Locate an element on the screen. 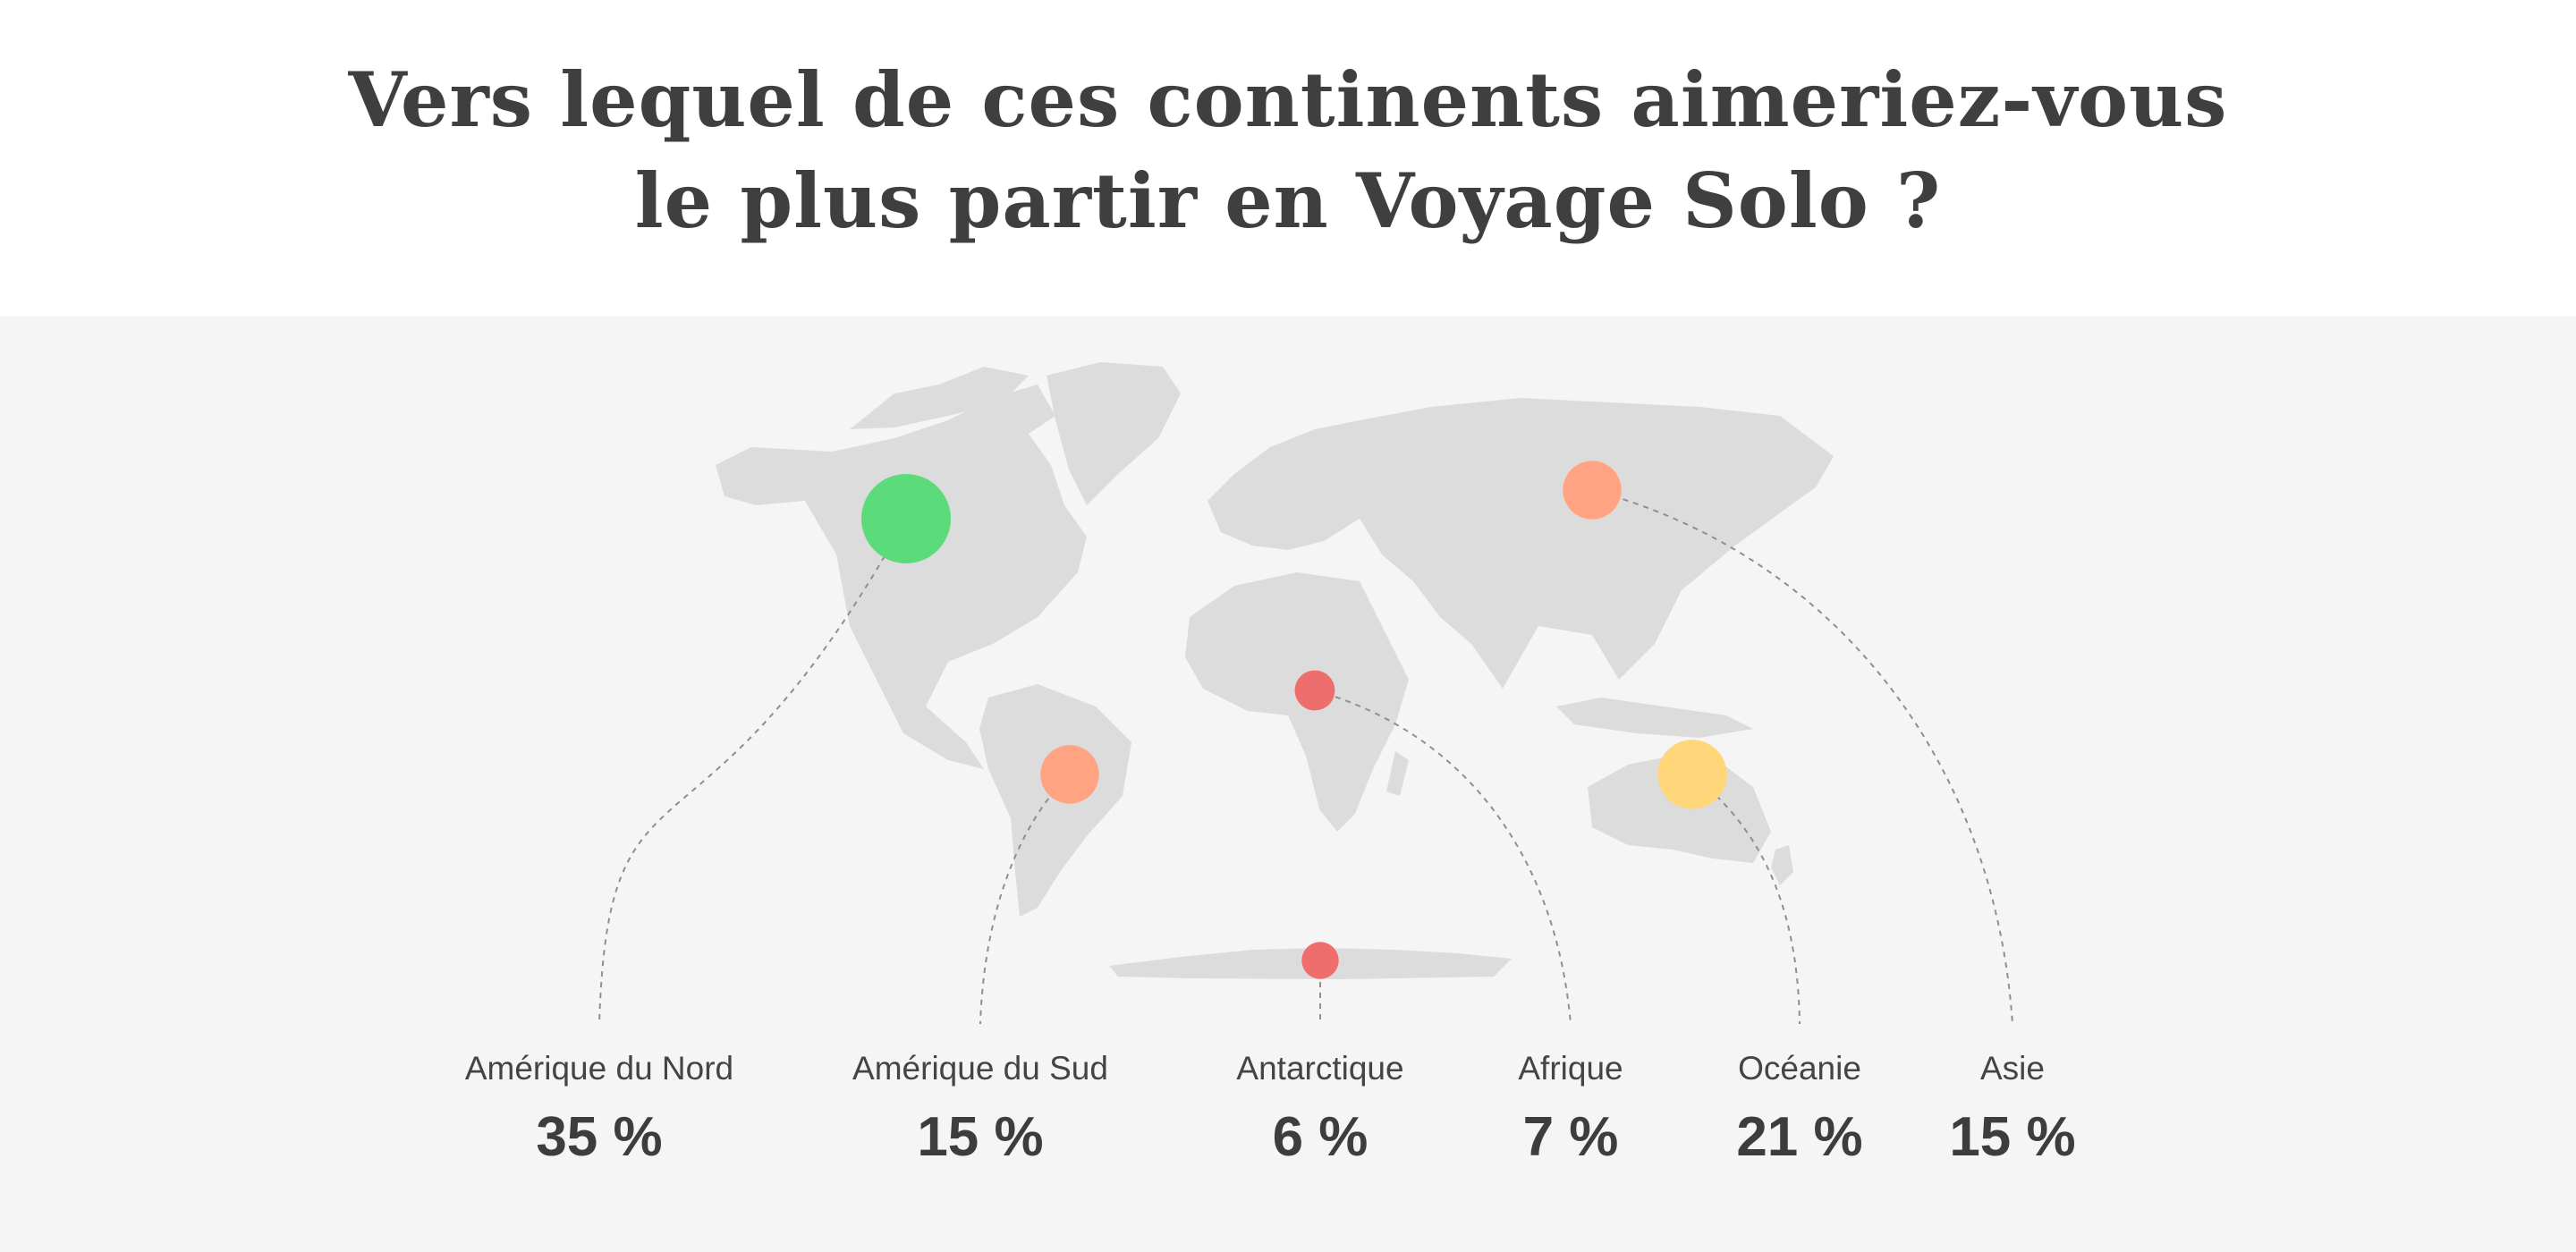 This screenshot has width=2576, height=1252. leader-line-oceanie is located at coordinates (1746, 899).